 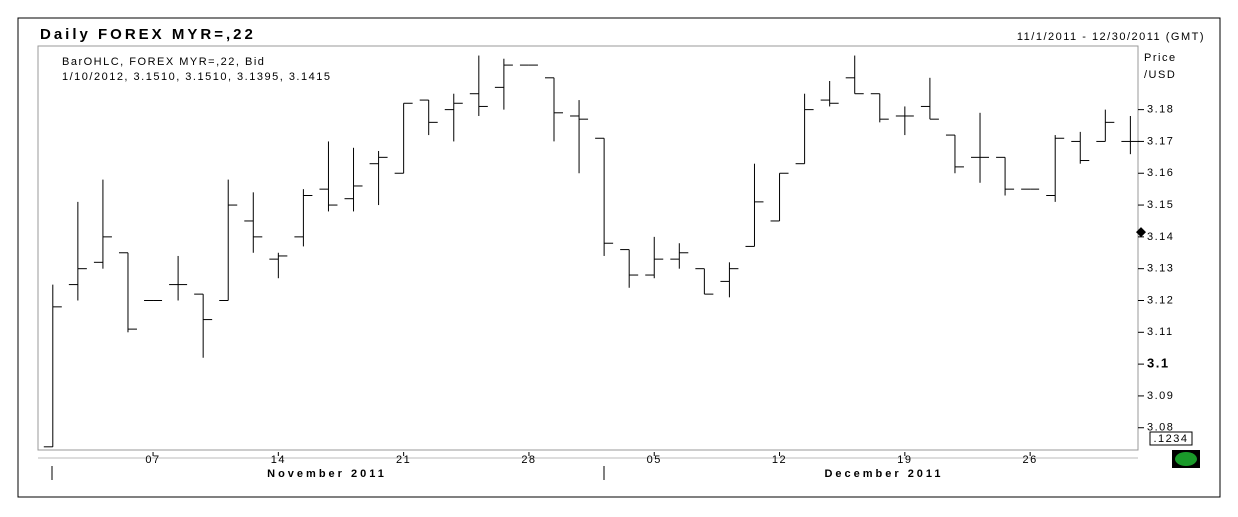 What do you see at coordinates (1186, 459) in the screenshot?
I see `status-icon` at bounding box center [1186, 459].